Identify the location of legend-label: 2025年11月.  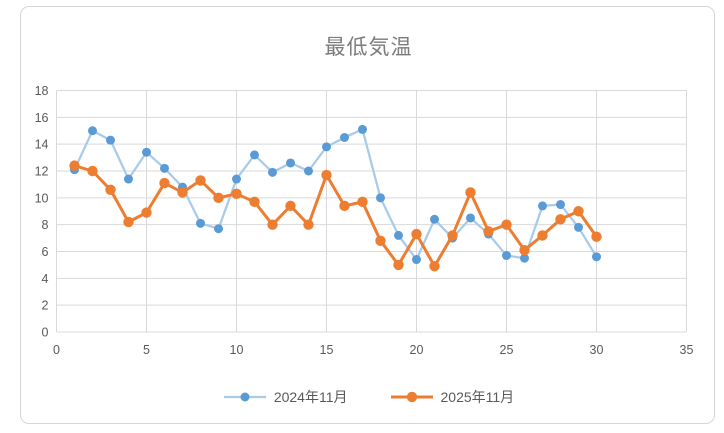
(477, 397).